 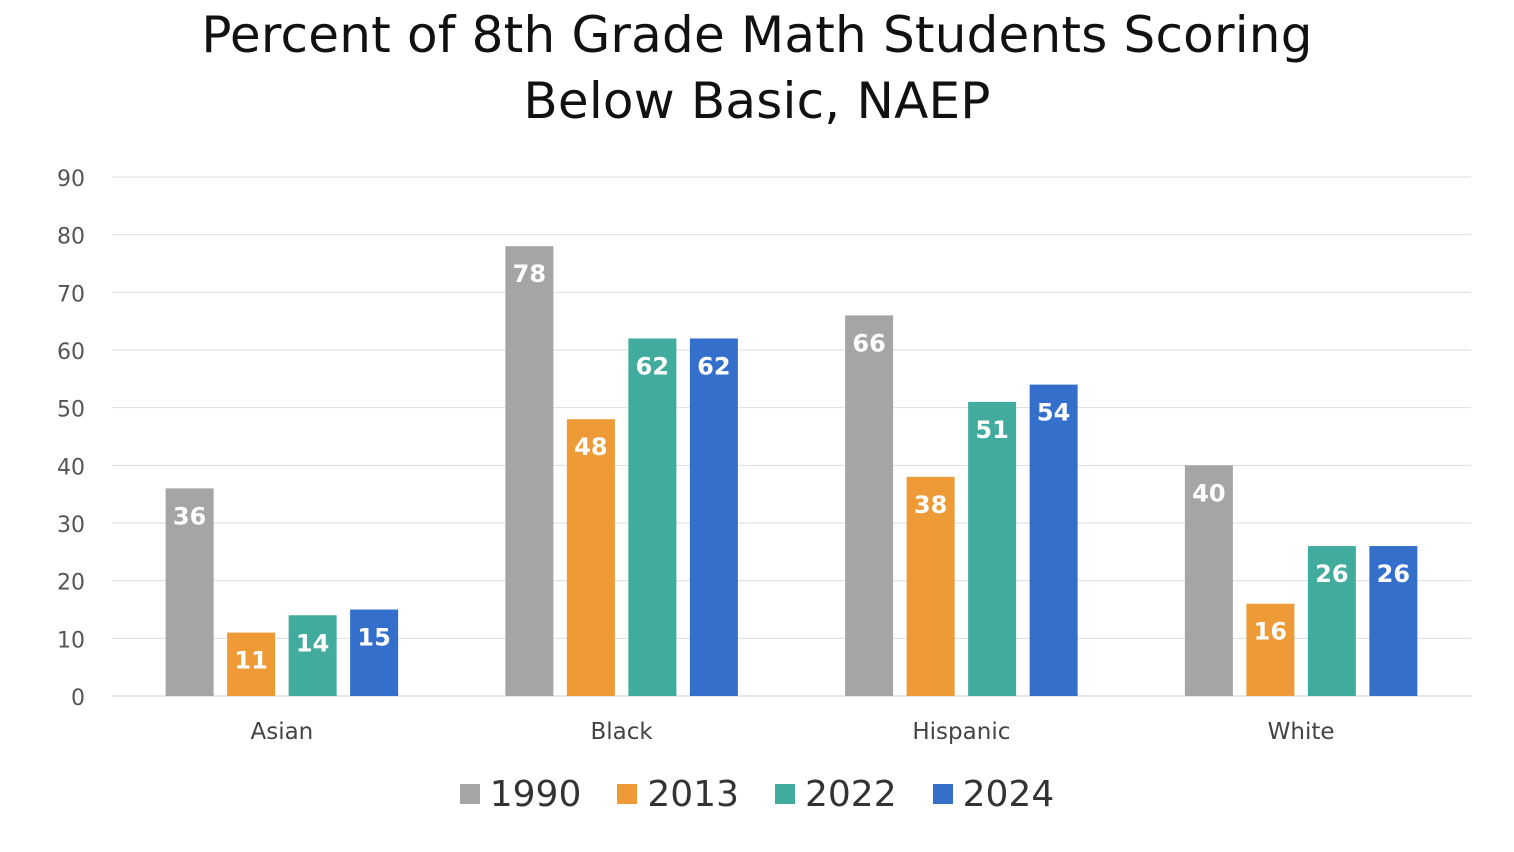 I want to click on bar-data-label: 51, so click(x=991, y=430).